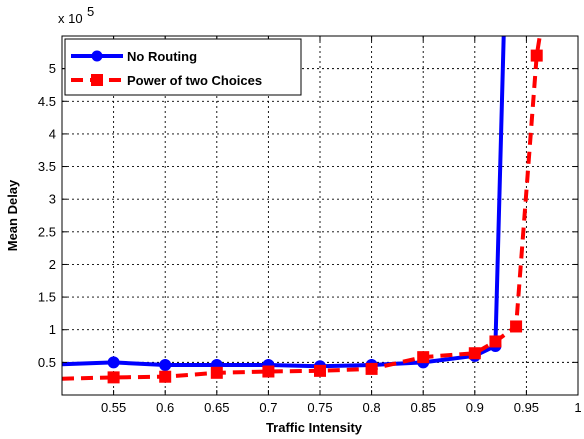  Describe the element at coordinates (162, 56) in the screenshot. I see `legend-label-0: No Routing` at that location.